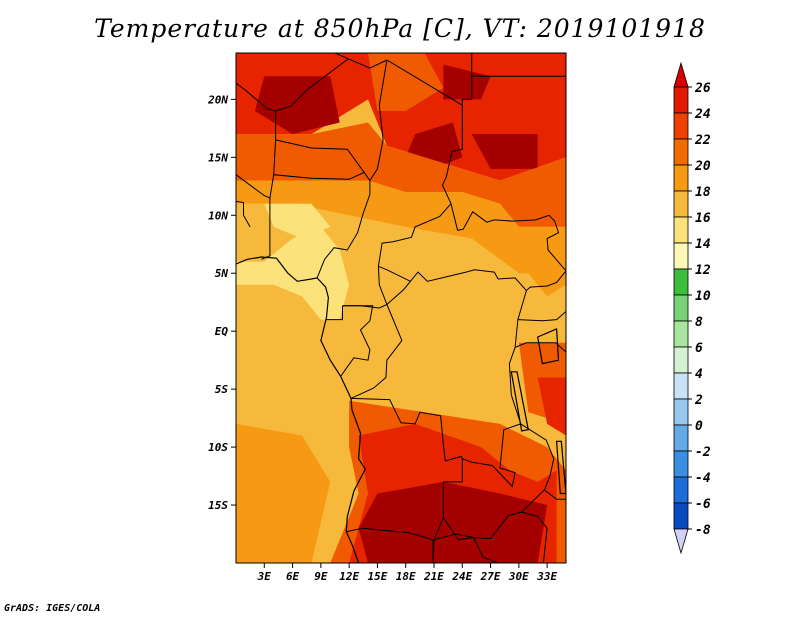  Describe the element at coordinates (221, 302) in the screenshot. I see `latitude-axis: 20N 15N 10N 5N EQ 5S 10S 15S` at that location.